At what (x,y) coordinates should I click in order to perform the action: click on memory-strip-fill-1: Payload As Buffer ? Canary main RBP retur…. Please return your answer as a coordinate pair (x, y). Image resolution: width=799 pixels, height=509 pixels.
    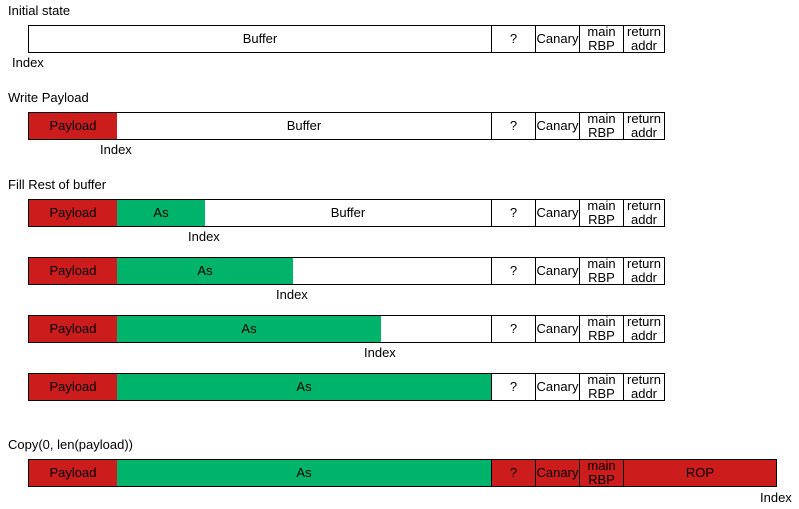
    Looking at the image, I should click on (346, 213).